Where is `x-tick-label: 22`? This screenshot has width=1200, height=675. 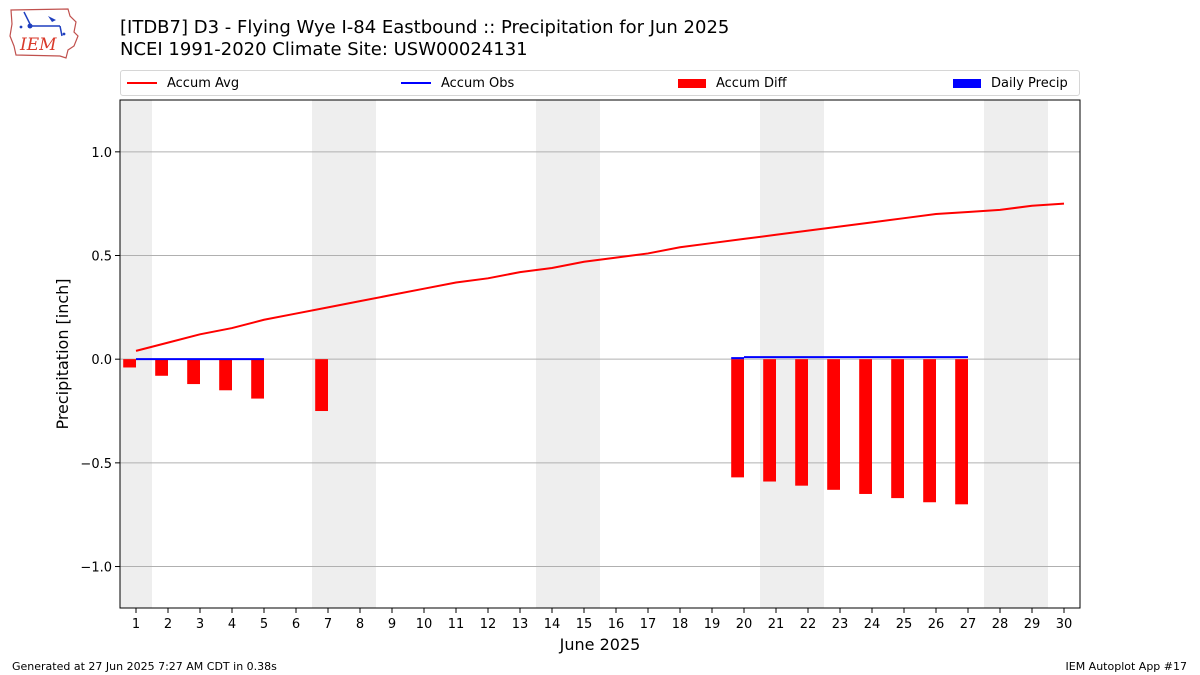 x-tick-label: 22 is located at coordinates (808, 624).